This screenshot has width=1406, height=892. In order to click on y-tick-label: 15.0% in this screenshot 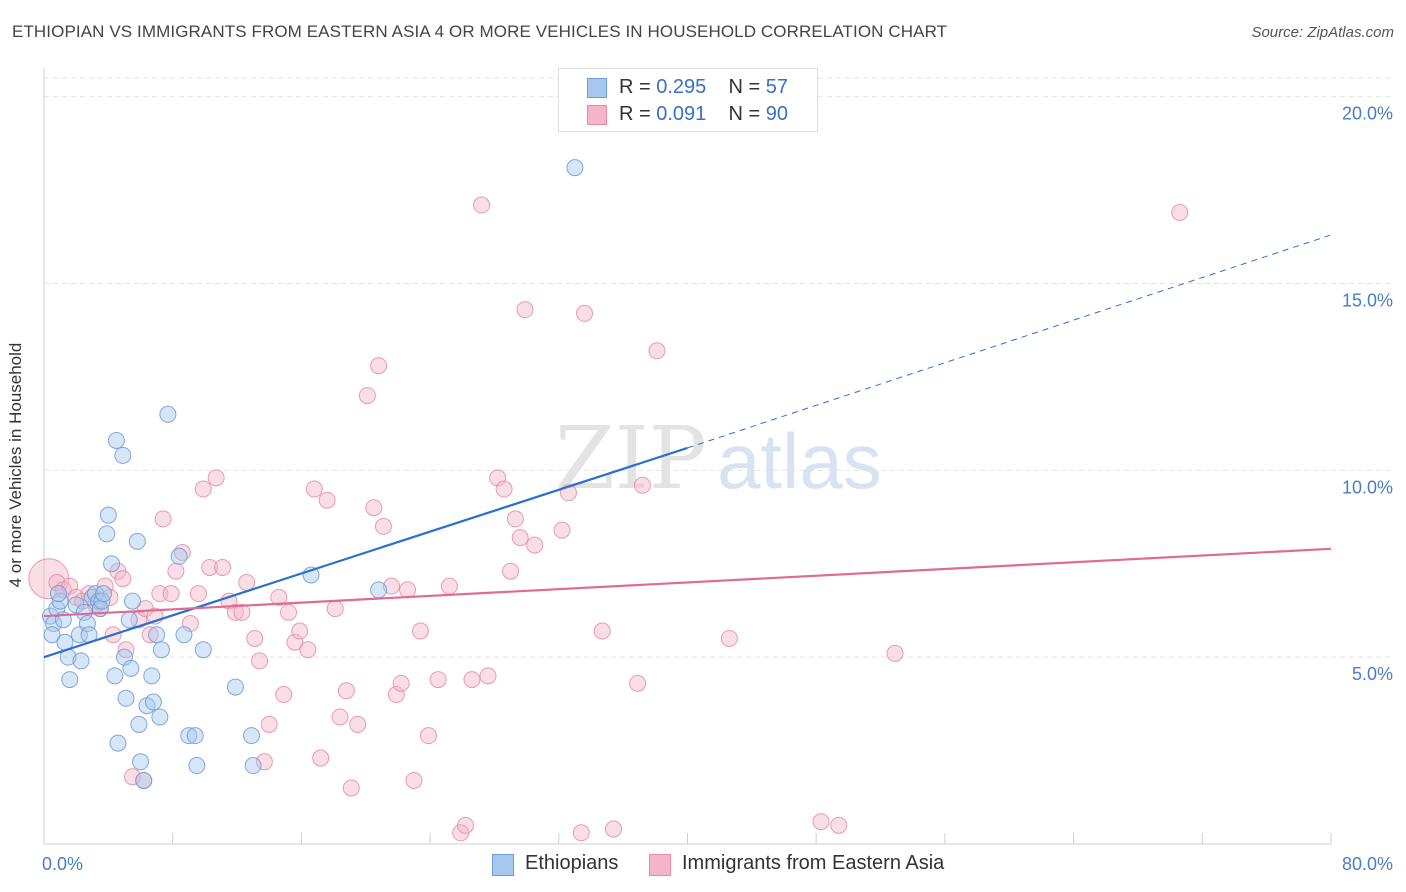, I will do `click(1367, 301)`.